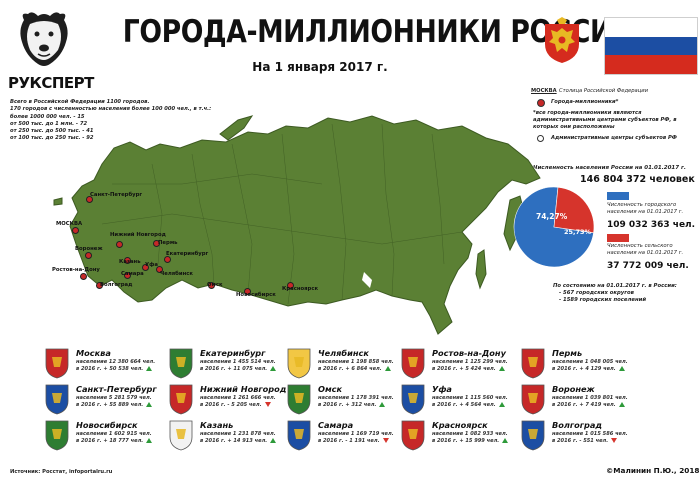 The image size is (700, 487). I want to click on city-change: в 2016 г. - 551 чел., so click(585, 441).